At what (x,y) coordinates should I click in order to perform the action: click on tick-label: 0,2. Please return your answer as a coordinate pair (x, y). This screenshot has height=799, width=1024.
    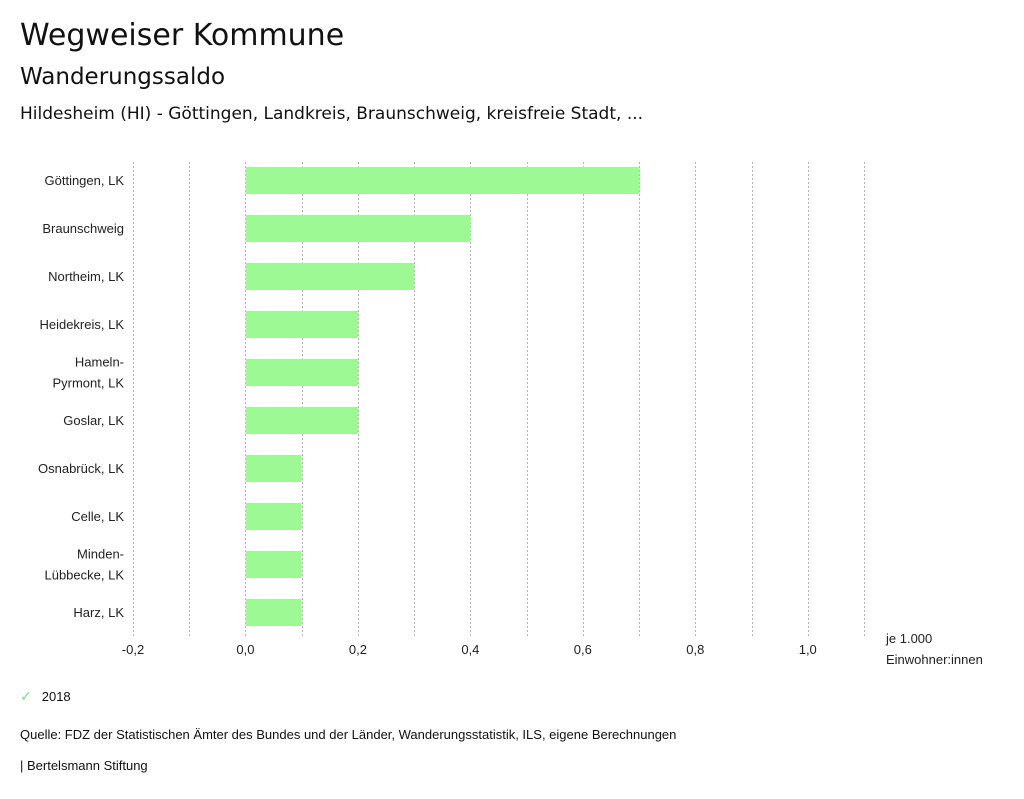
    Looking at the image, I should click on (358, 649).